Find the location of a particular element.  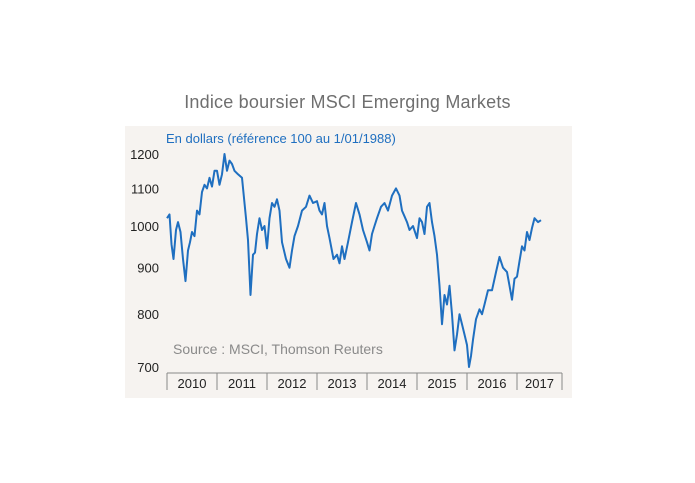

y-tick-label: 1000 is located at coordinates (144, 226).